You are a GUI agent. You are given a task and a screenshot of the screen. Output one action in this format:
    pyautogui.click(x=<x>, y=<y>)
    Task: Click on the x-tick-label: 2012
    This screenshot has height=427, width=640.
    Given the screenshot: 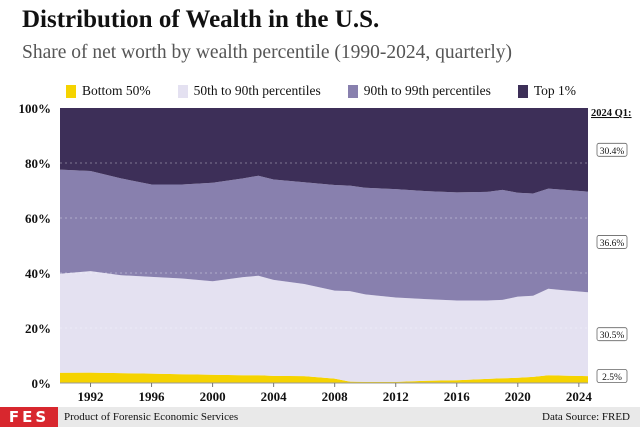 What is the action you would take?
    pyautogui.click(x=396, y=396)
    